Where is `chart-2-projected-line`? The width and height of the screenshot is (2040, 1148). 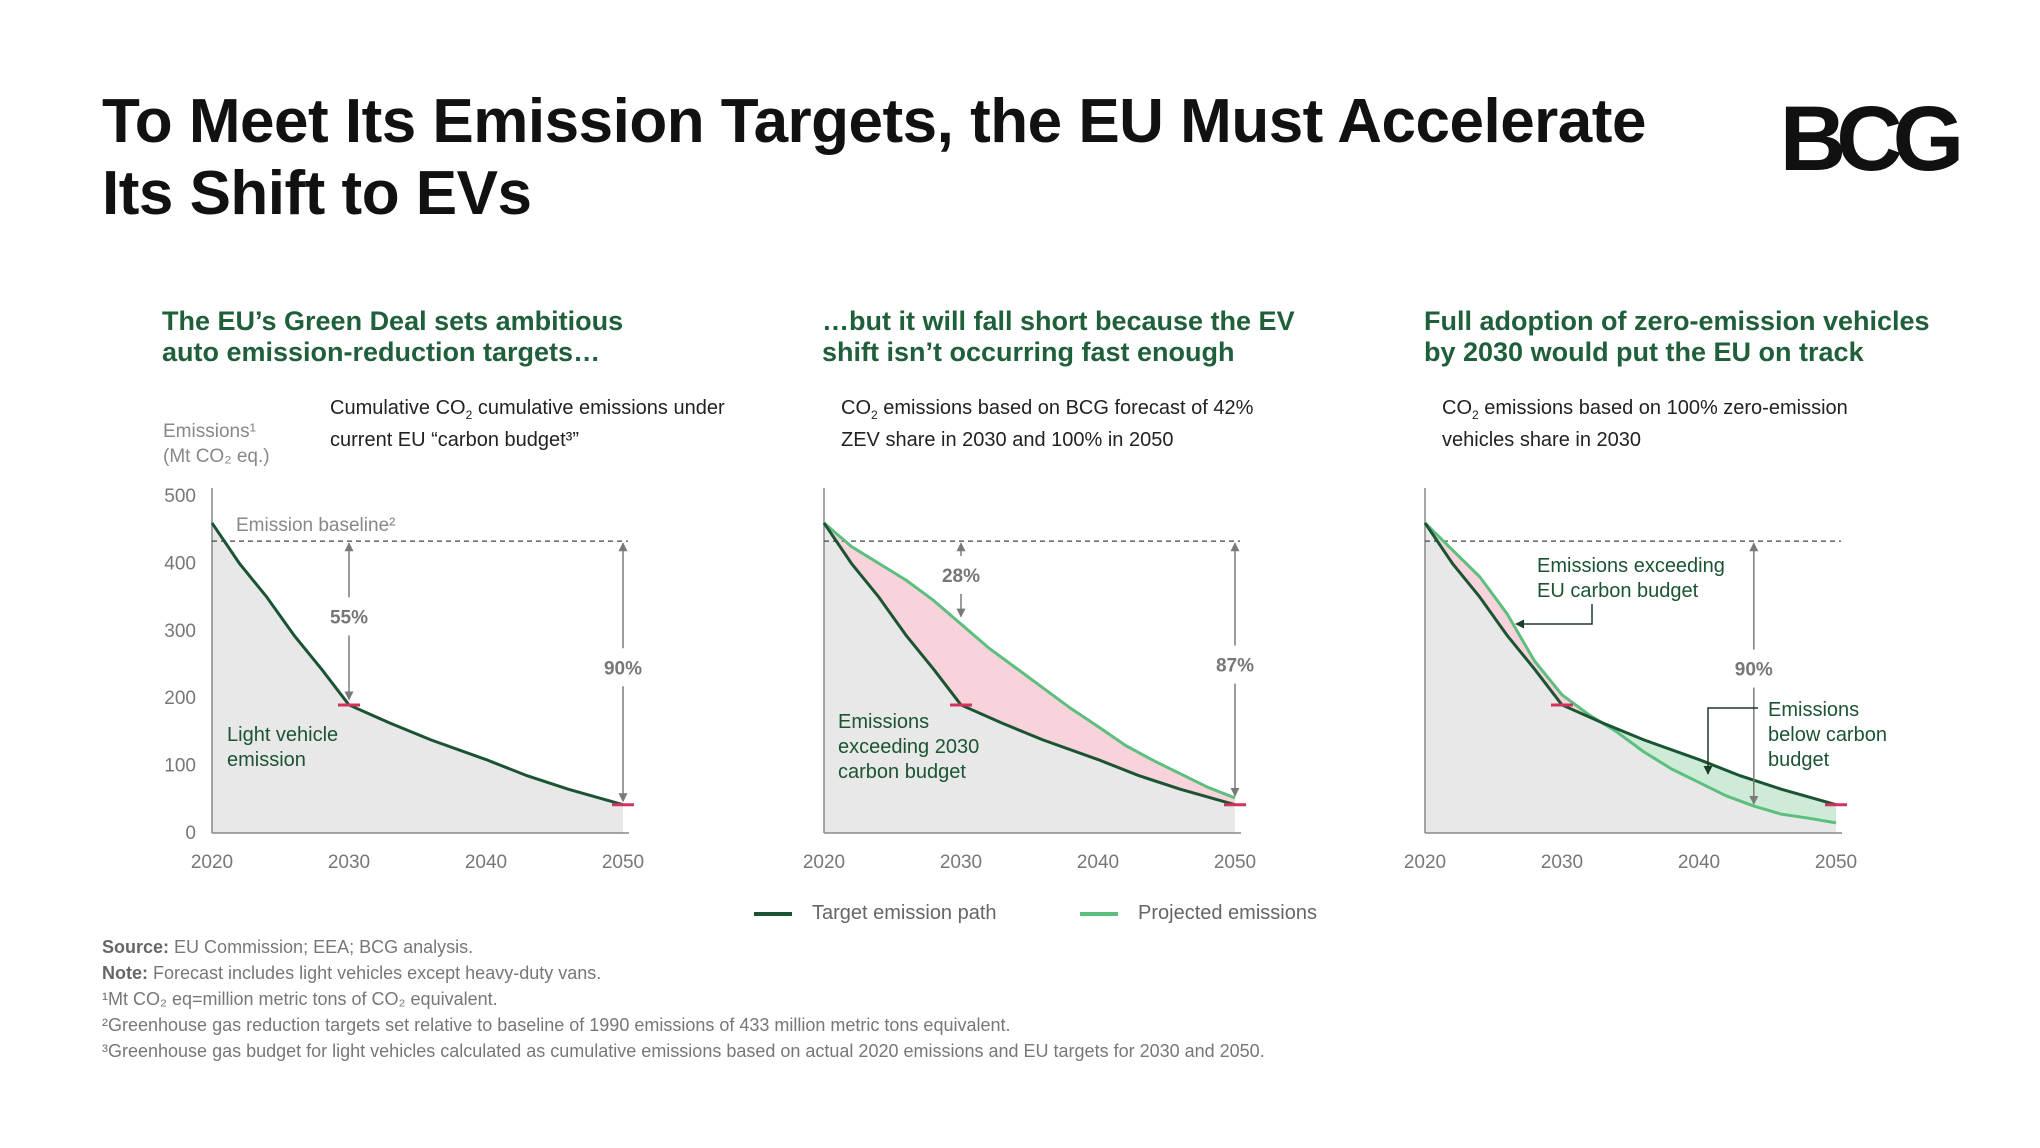
chart-2-projected-line is located at coordinates (1029, 660).